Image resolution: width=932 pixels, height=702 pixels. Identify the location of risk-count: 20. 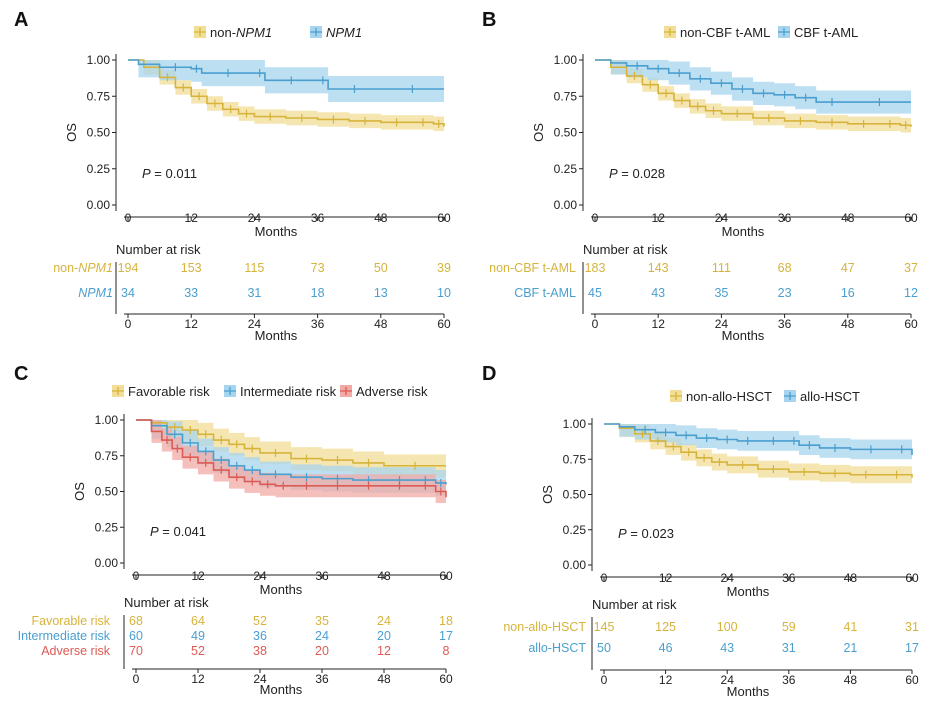
(322, 651).